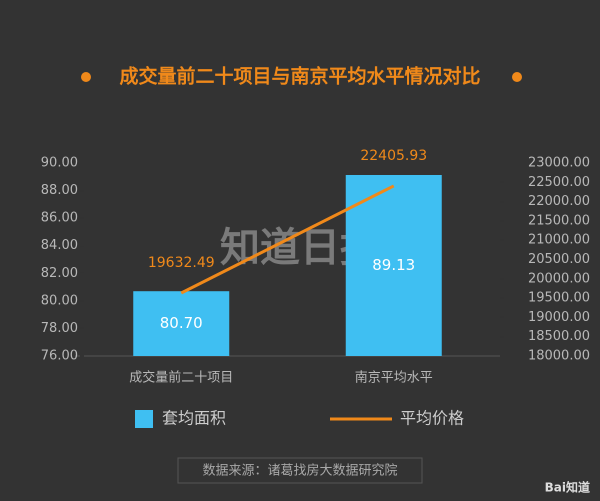 This screenshot has width=600, height=501. What do you see at coordinates (394, 378) in the screenshot?
I see `x-tick-label: 南京平均水平` at bounding box center [394, 378].